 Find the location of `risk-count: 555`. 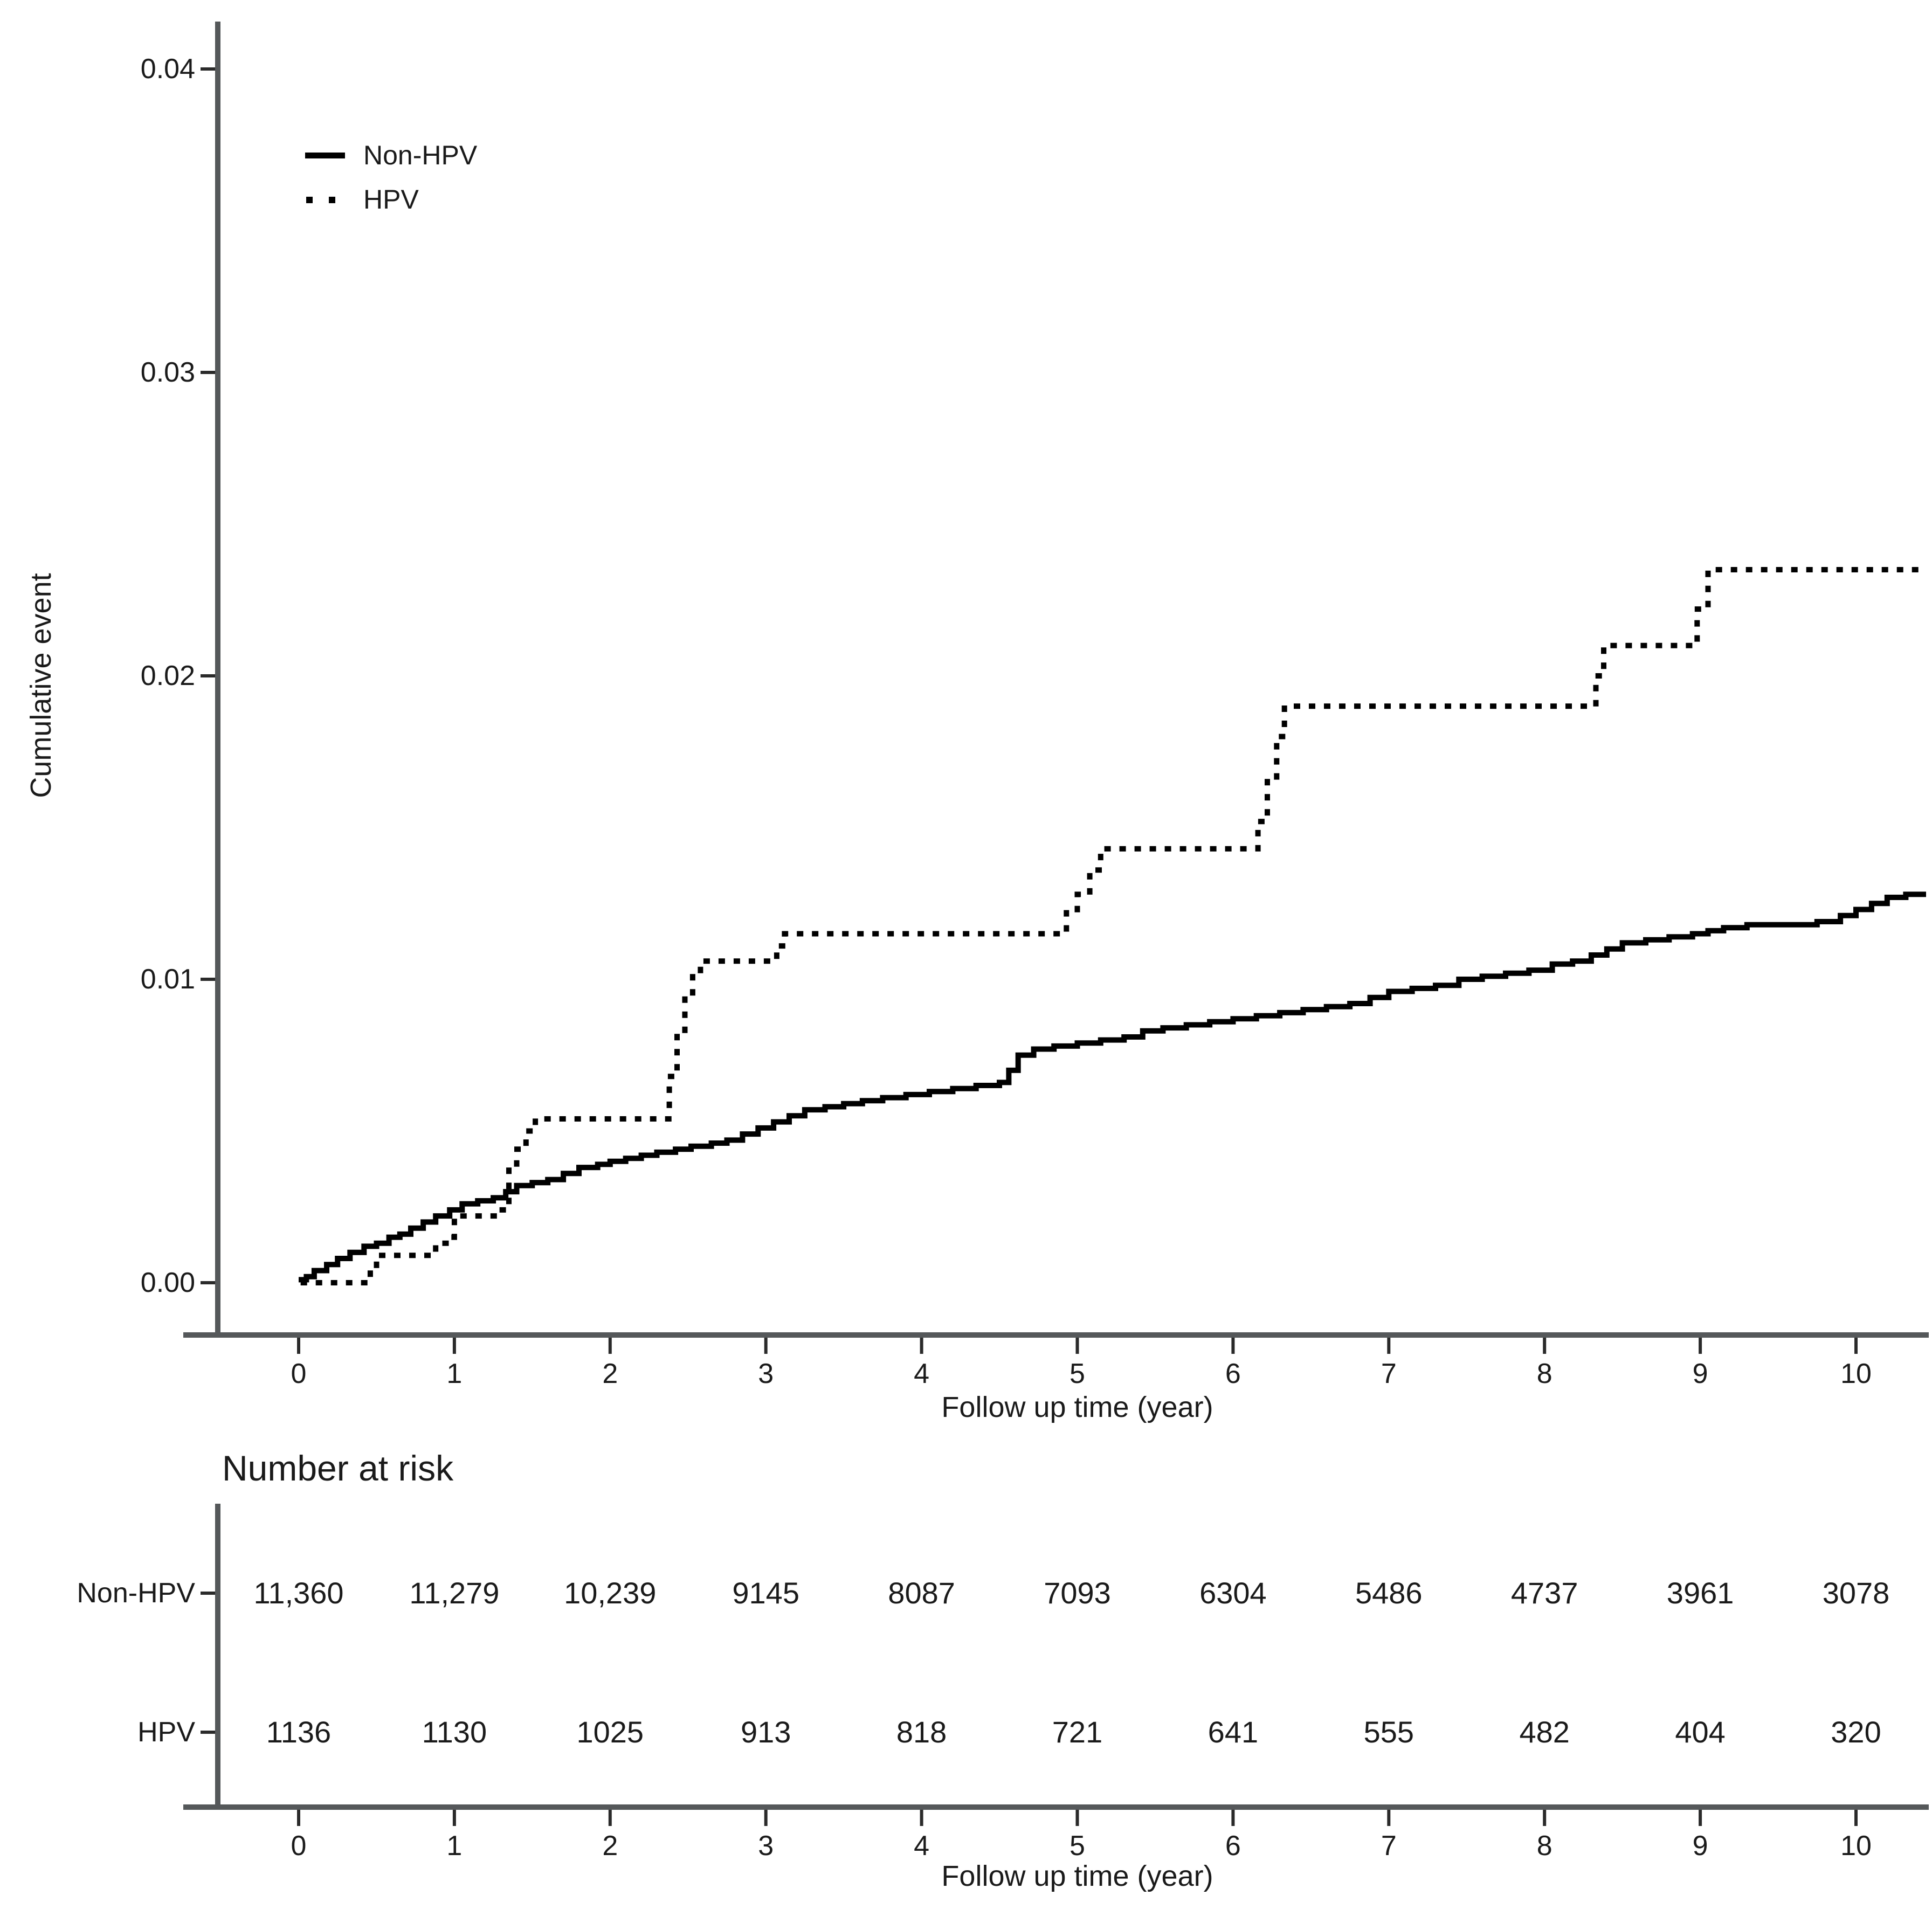

risk-count: 555 is located at coordinates (1388, 1732).